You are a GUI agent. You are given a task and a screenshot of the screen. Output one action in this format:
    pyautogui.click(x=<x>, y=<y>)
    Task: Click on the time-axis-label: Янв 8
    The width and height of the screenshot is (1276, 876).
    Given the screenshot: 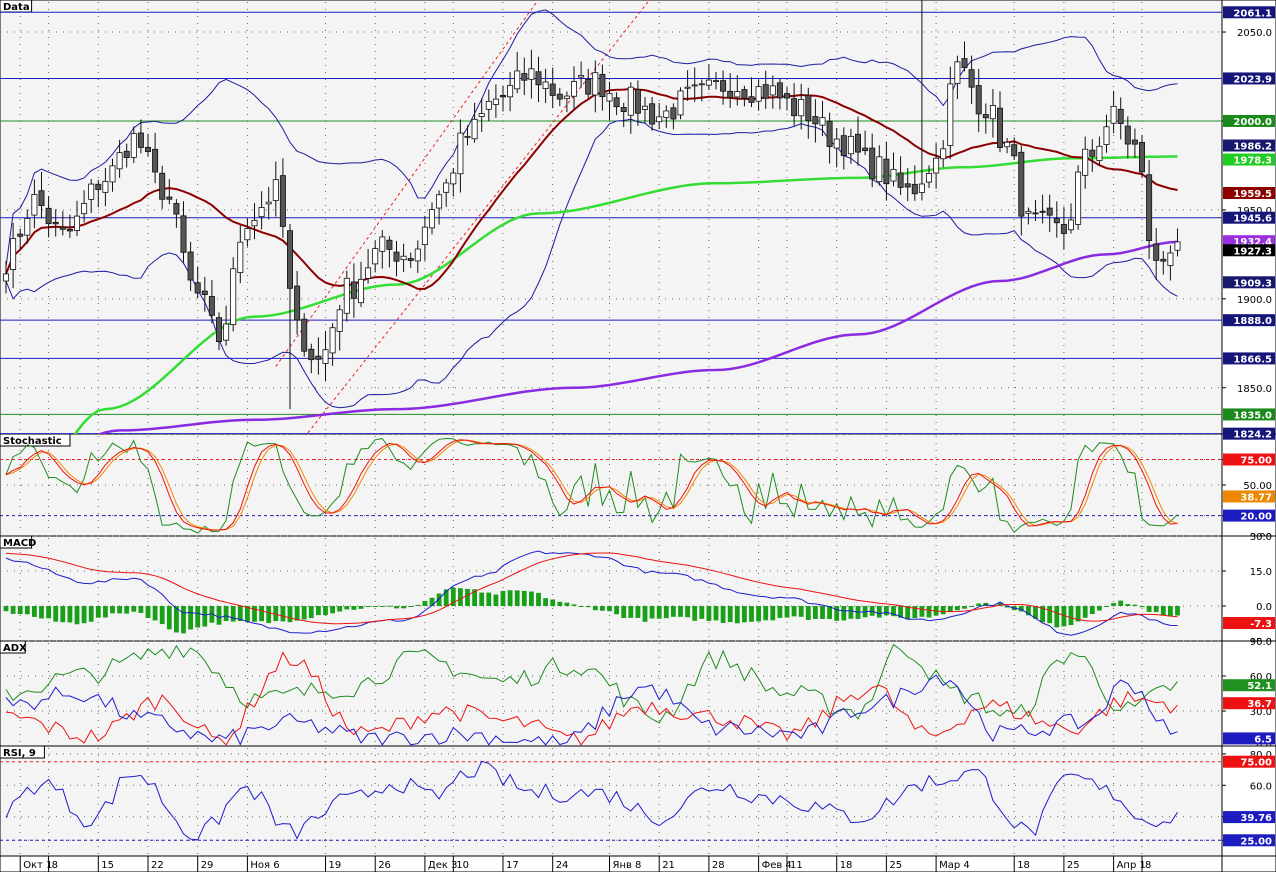 What is the action you would take?
    pyautogui.click(x=627, y=865)
    